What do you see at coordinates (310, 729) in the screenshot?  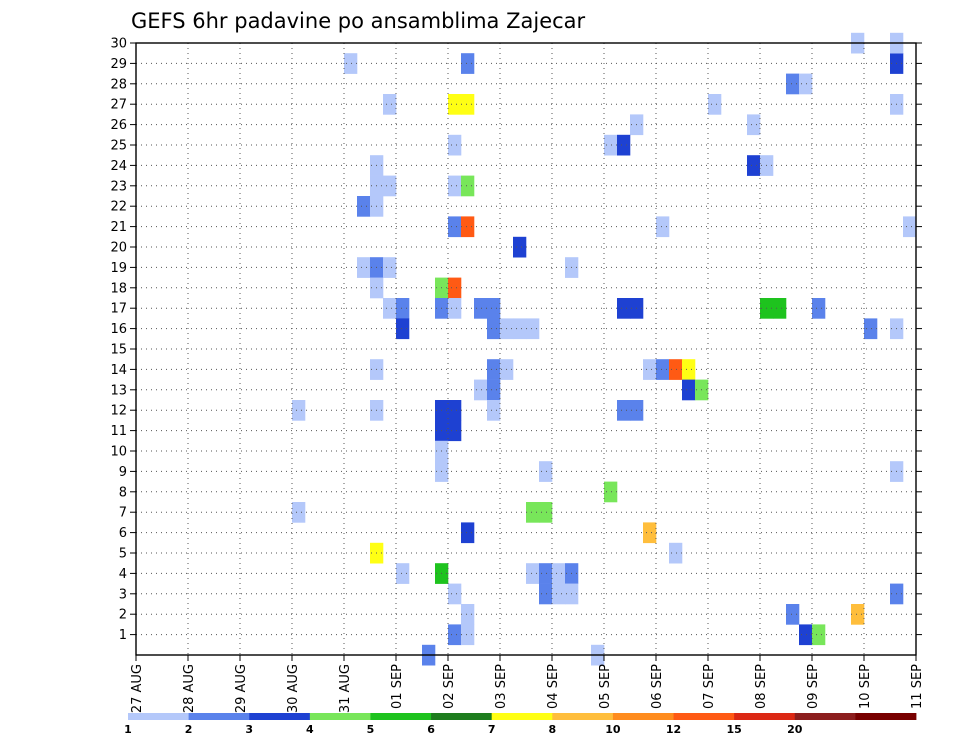 I see `colorbar-tick-label: 4` at bounding box center [310, 729].